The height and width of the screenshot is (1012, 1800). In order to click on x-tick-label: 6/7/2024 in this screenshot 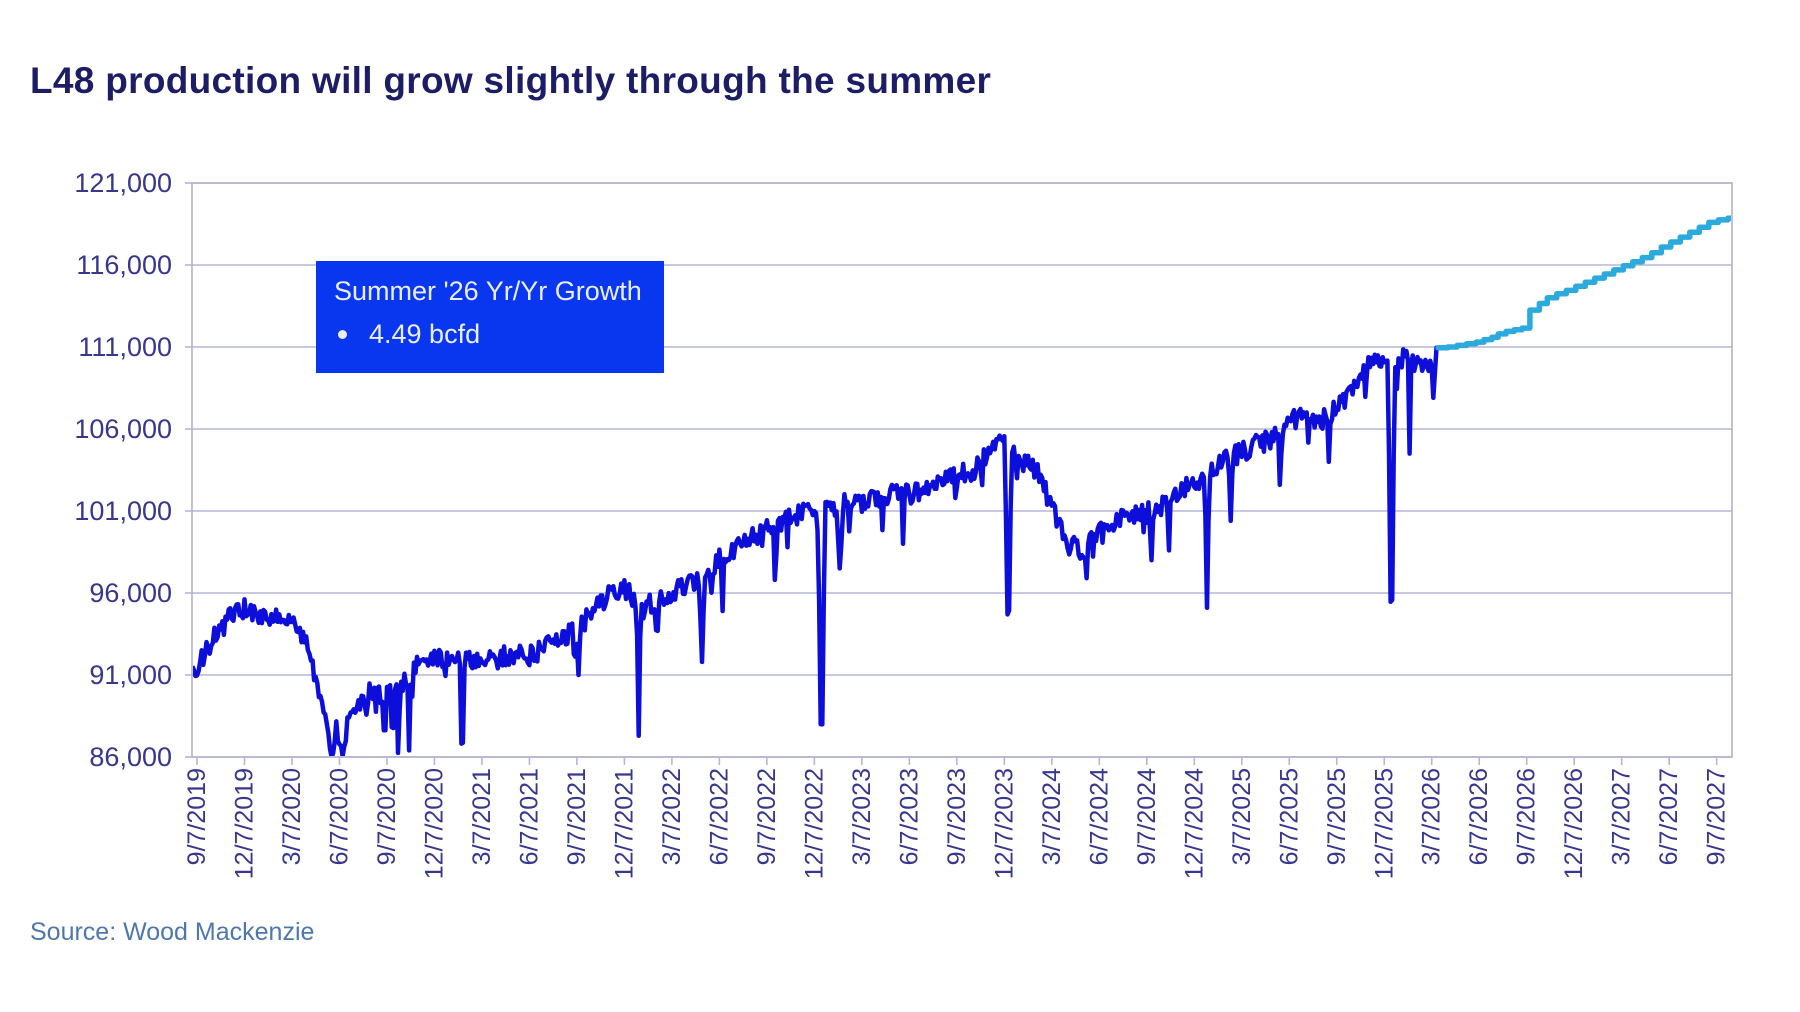, I will do `click(1099, 816)`.